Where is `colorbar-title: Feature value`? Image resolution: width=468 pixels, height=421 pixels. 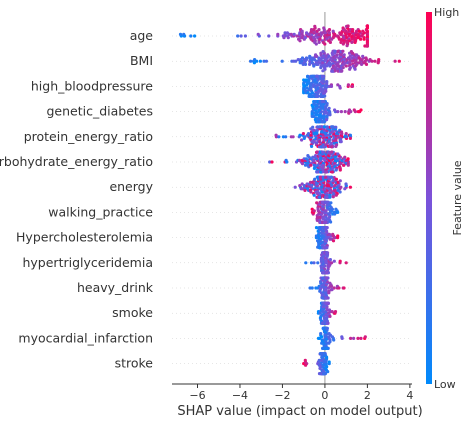 colorbar-title: Feature value is located at coordinates (457, 197).